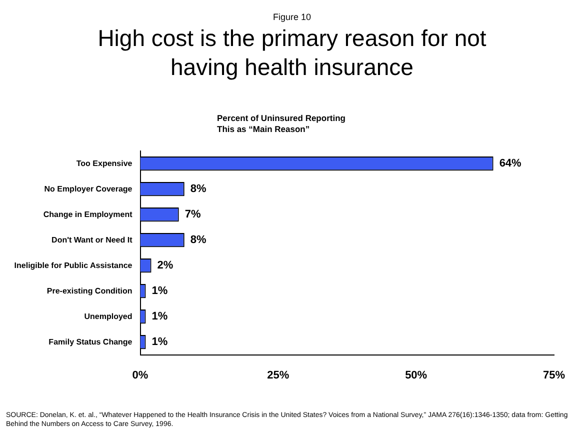 The height and width of the screenshot is (438, 584). What do you see at coordinates (90, 341) in the screenshot?
I see `y-tick-label: Family Status Change` at bounding box center [90, 341].